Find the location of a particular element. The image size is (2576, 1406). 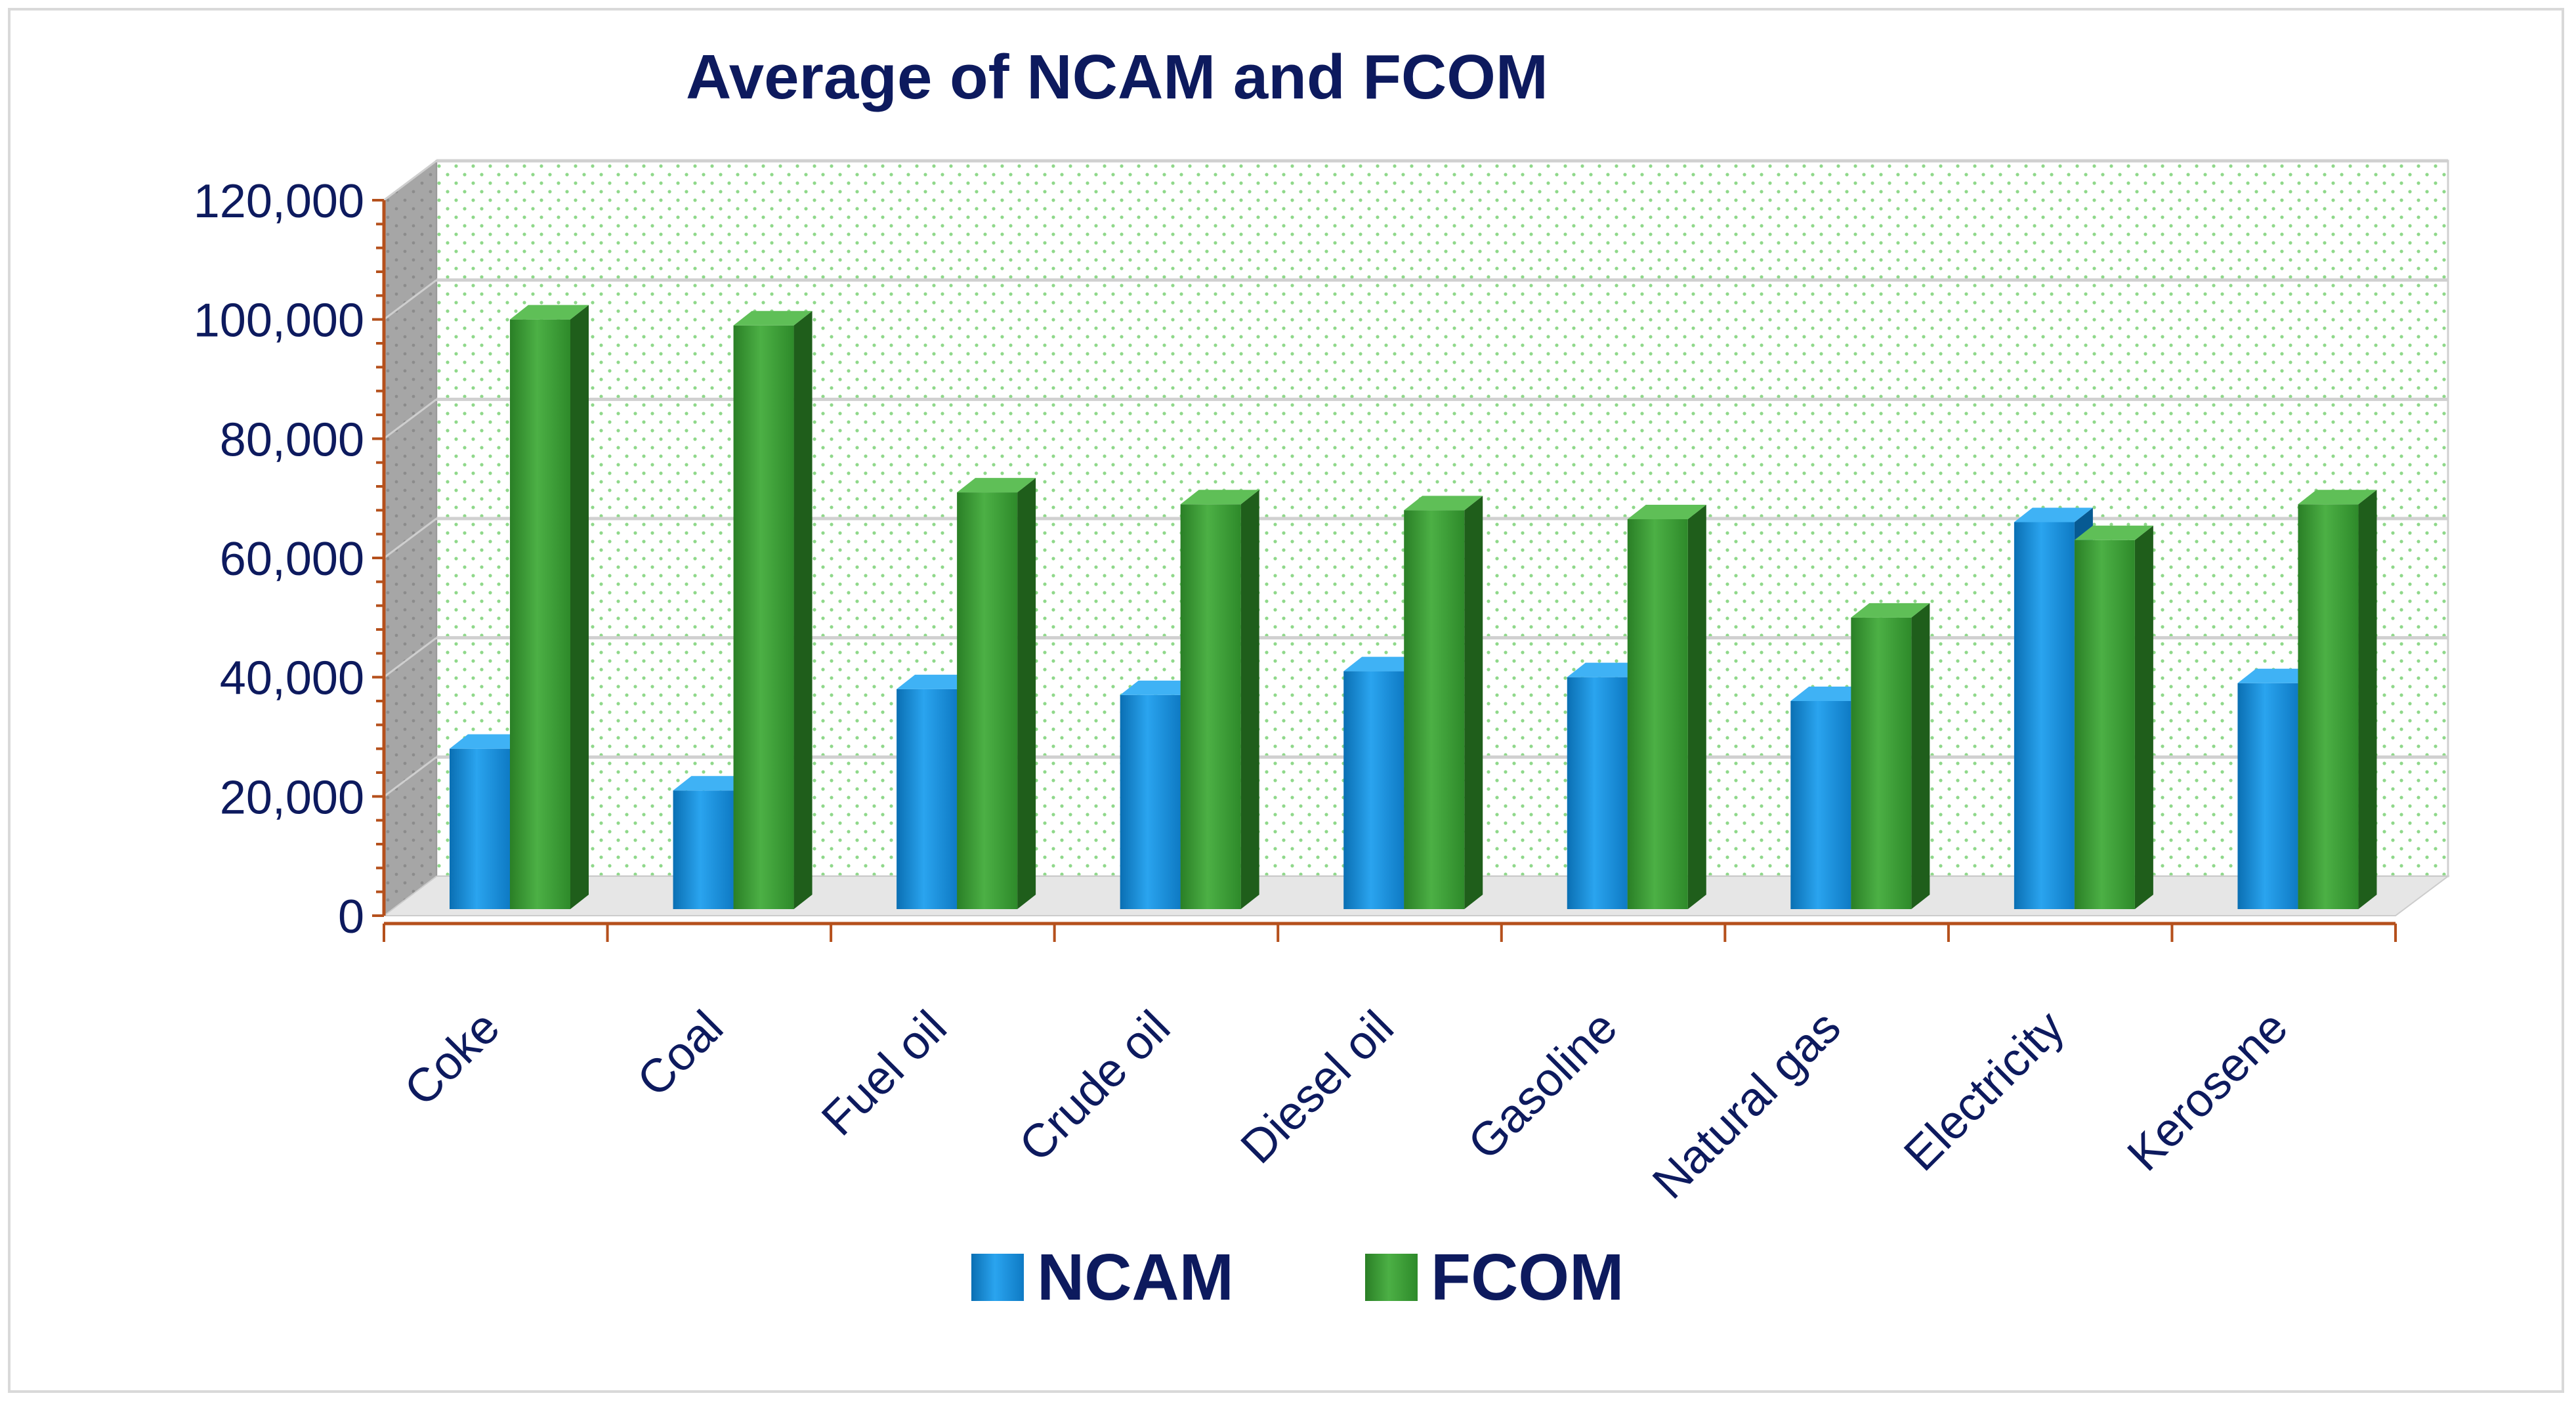

bar-fcom-crude-oil is located at coordinates (1219, 699).